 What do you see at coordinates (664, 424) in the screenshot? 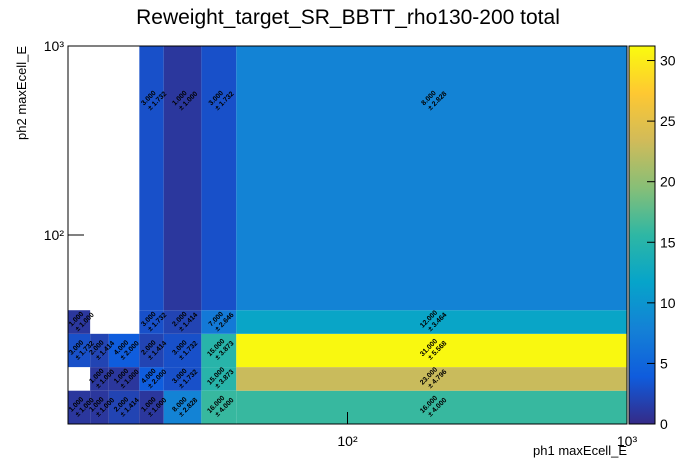
I see `z-tick-label: 0` at bounding box center [664, 424].